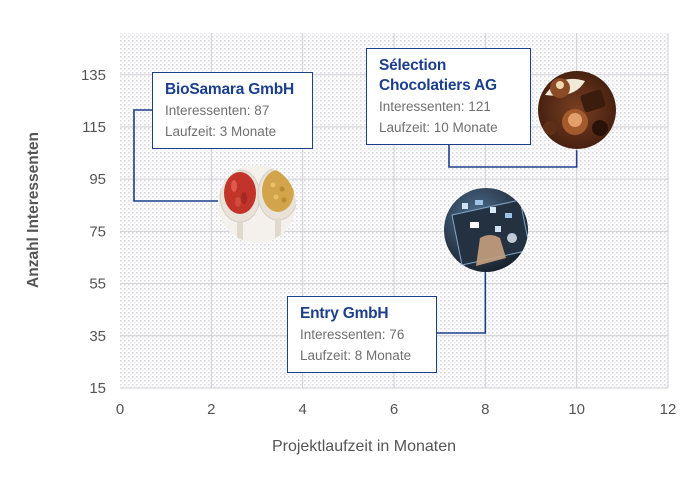  Describe the element at coordinates (668, 409) in the screenshot. I see `x-tick-label: 12` at that location.